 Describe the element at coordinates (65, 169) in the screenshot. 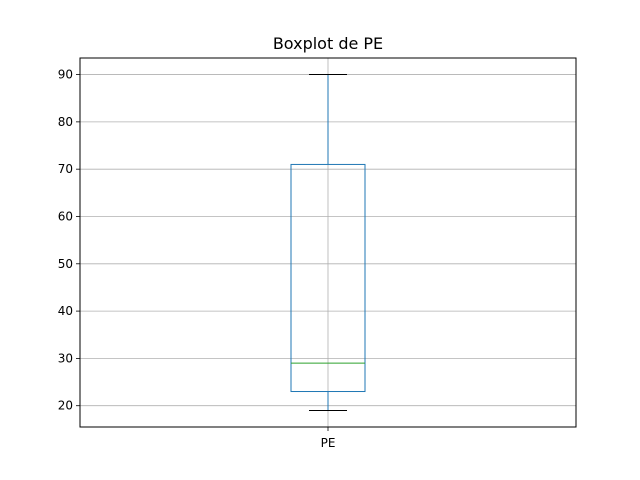

I see `y-tick-label: 70` at that location.